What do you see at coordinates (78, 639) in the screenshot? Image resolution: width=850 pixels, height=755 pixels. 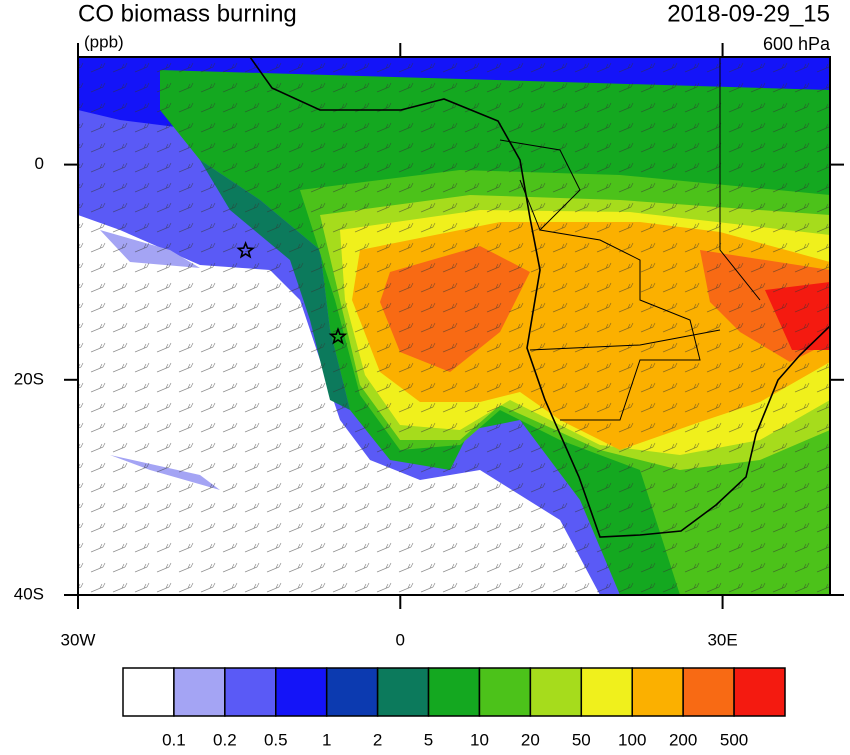 I see `x-tick-label: 30W` at bounding box center [78, 639].